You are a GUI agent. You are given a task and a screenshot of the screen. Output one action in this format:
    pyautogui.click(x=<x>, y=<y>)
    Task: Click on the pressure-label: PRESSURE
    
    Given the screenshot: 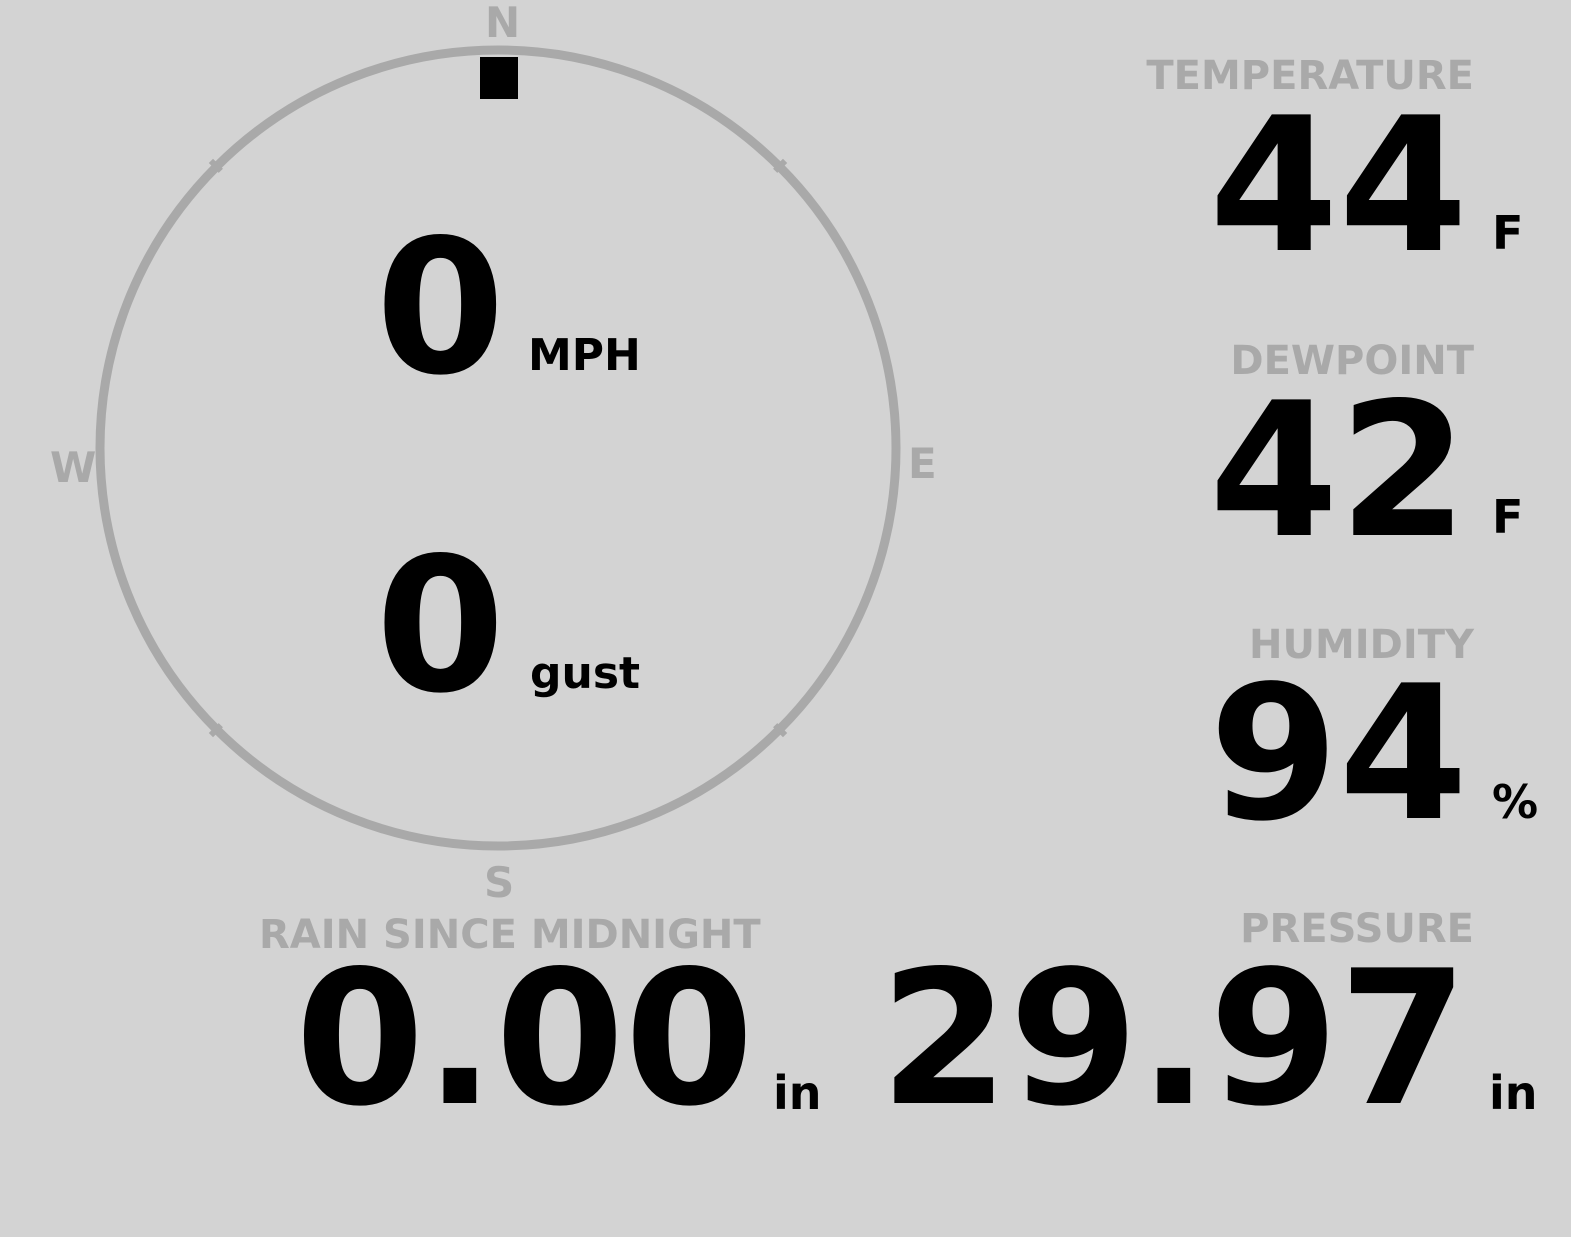 What is the action you would take?
    pyautogui.click(x=1357, y=929)
    